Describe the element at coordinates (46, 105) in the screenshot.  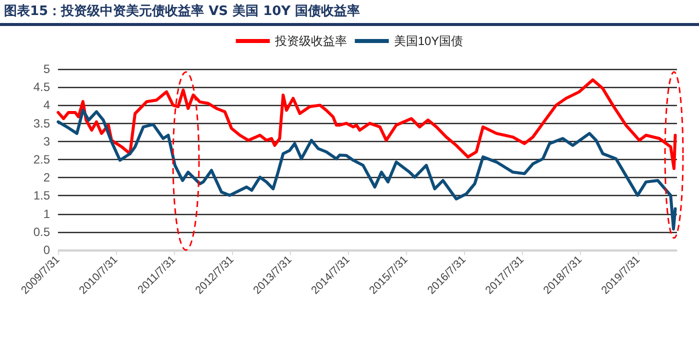
I see `y-tick-label: 4` at that location.